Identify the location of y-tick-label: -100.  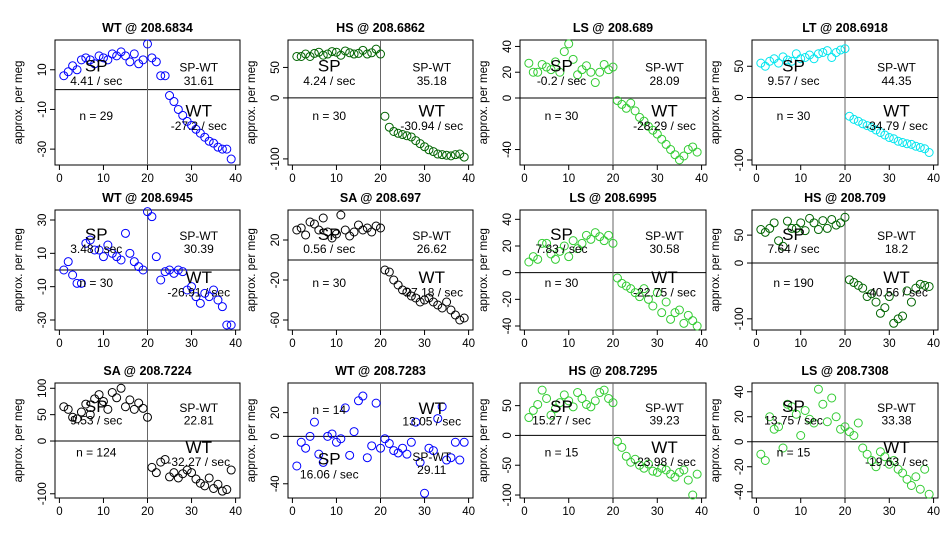
(740, 318).